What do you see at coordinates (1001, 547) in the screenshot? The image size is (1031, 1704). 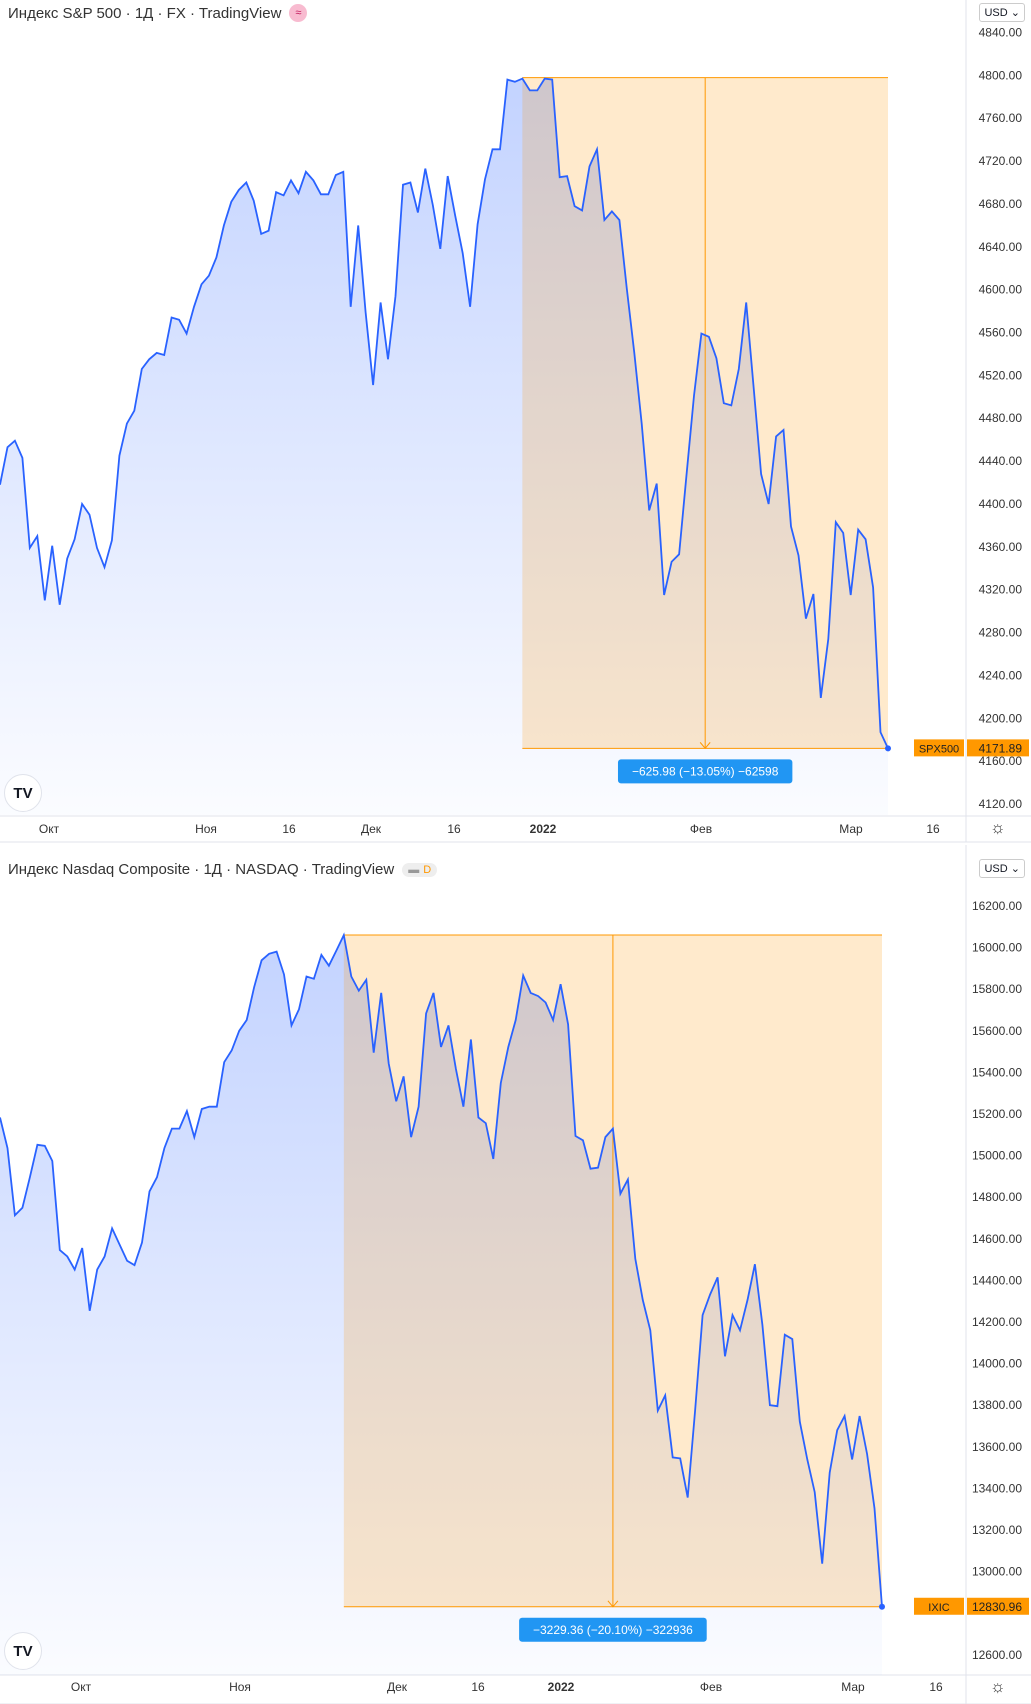 I see `price-tick-label: 4360.00` at bounding box center [1001, 547].